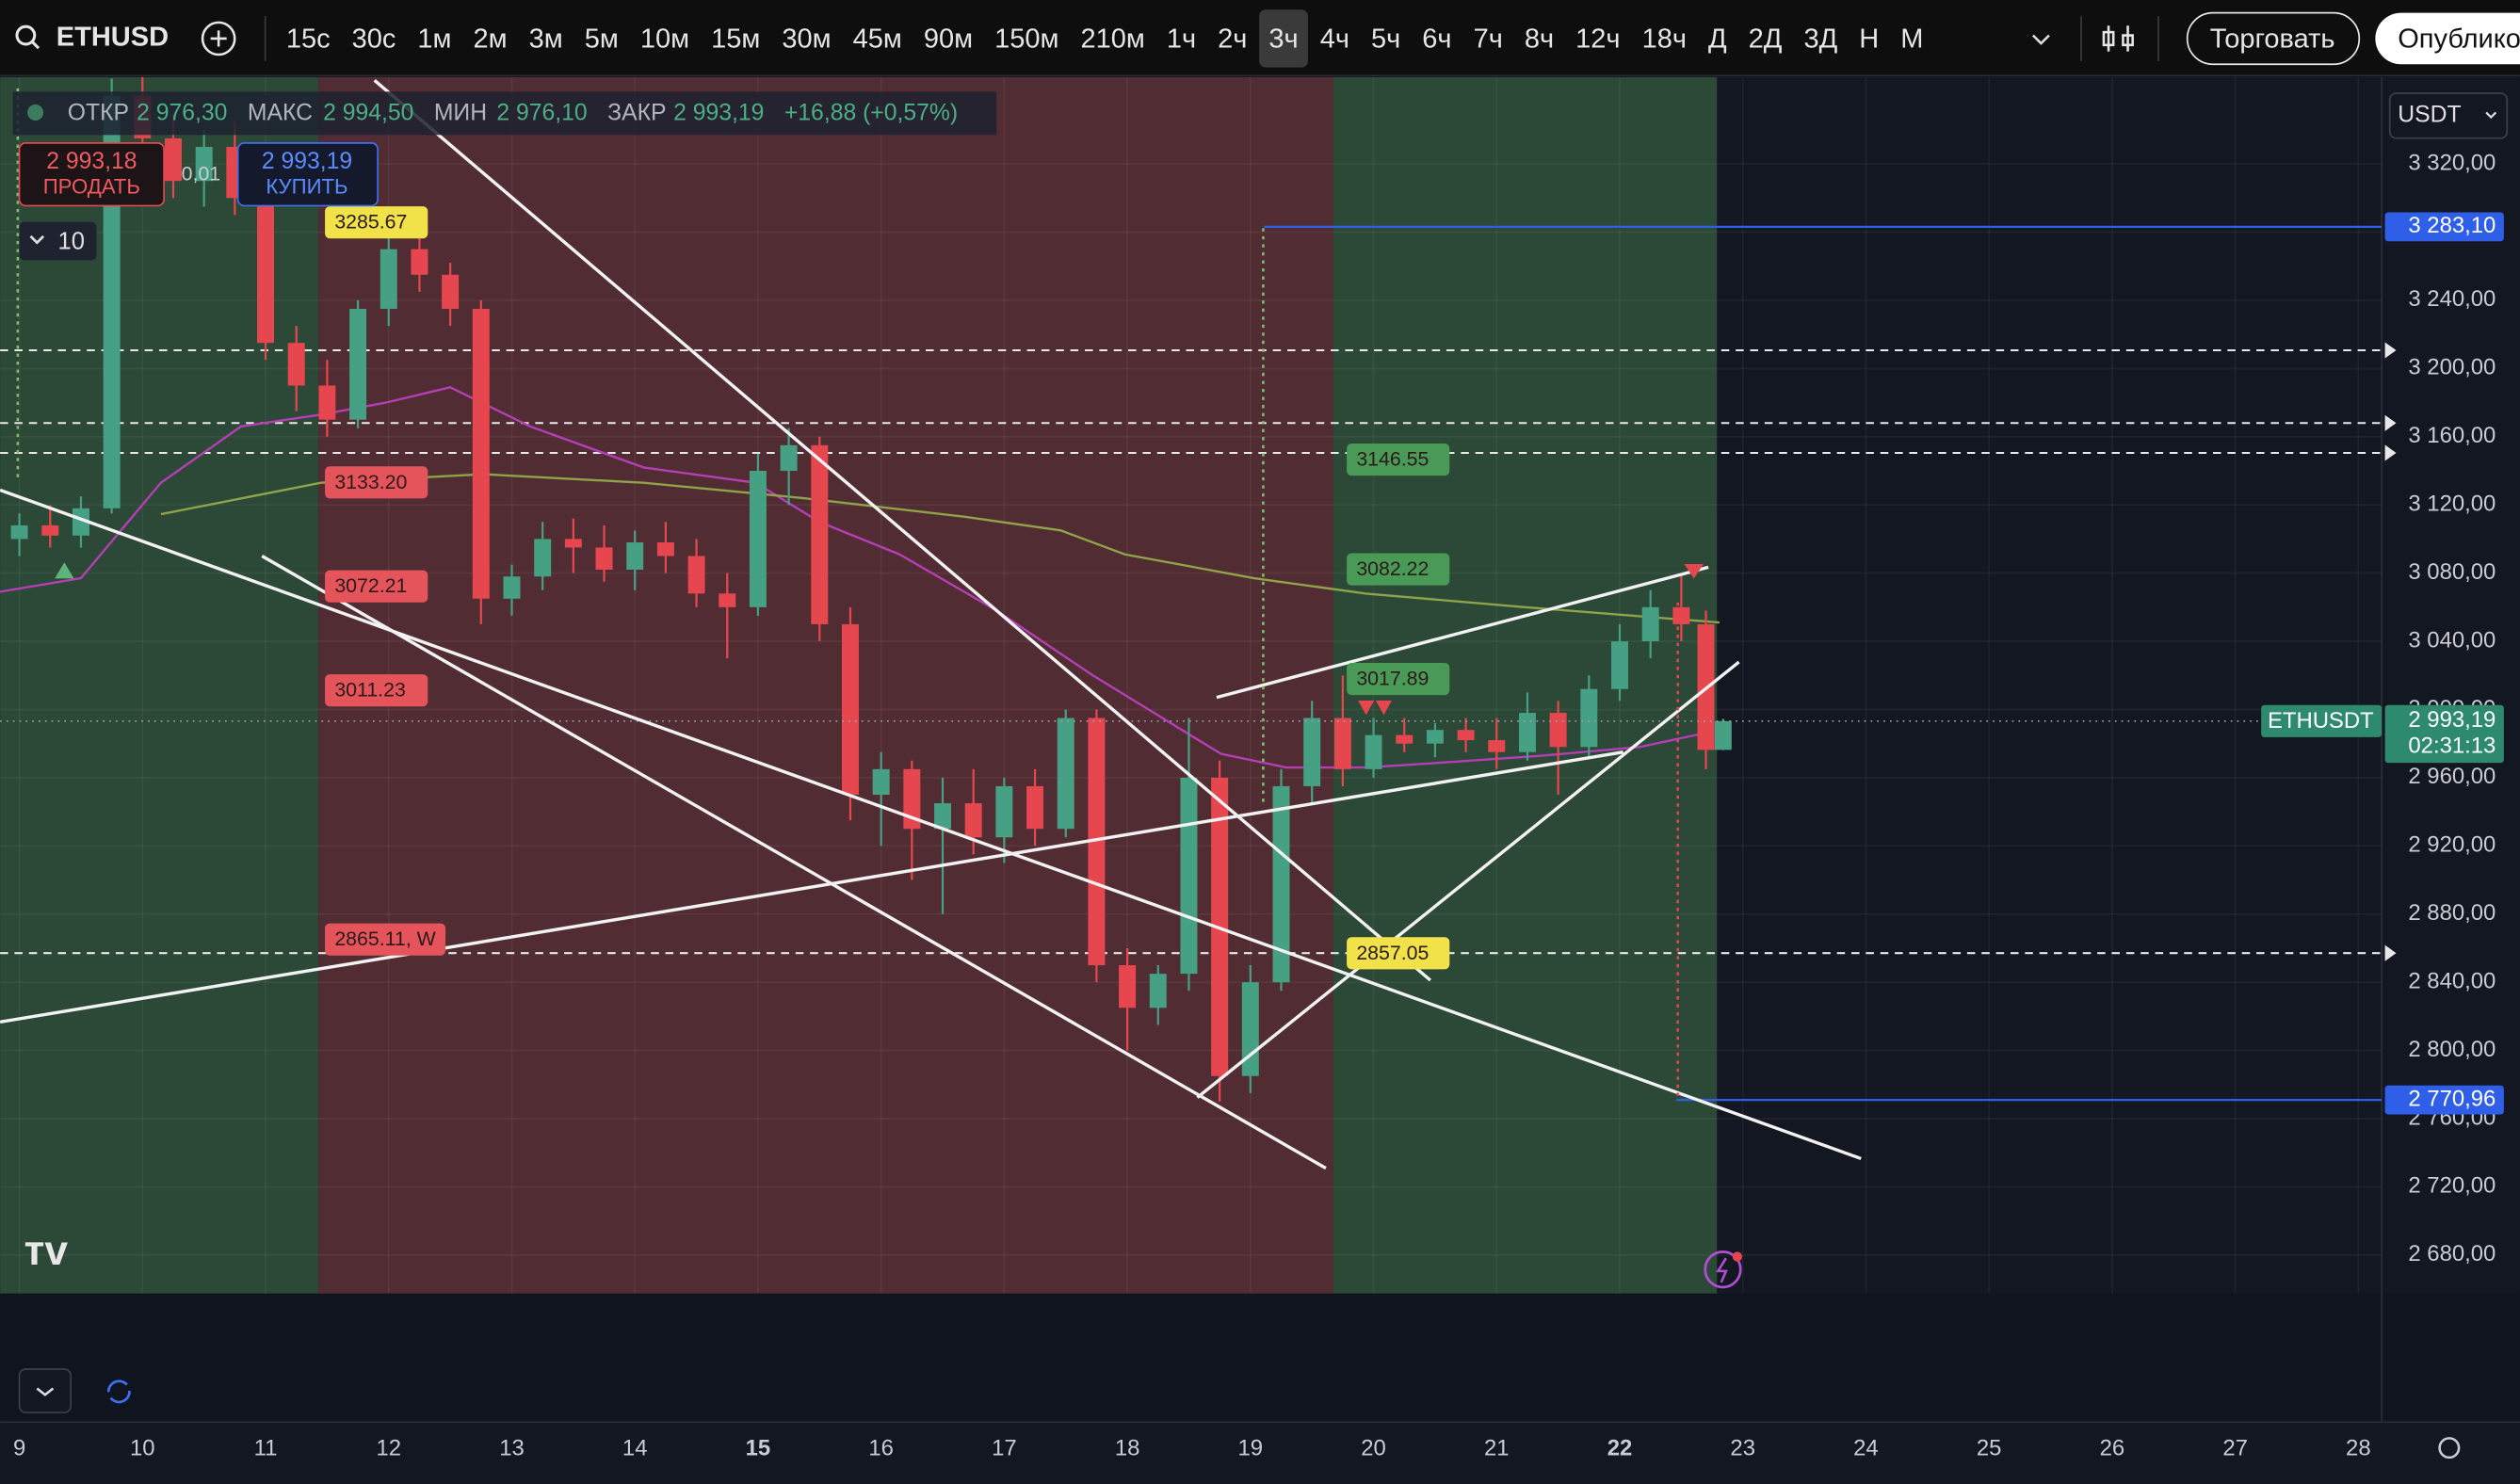  Describe the element at coordinates (1112, 39) in the screenshot. I see `interval-button: 210м` at that location.